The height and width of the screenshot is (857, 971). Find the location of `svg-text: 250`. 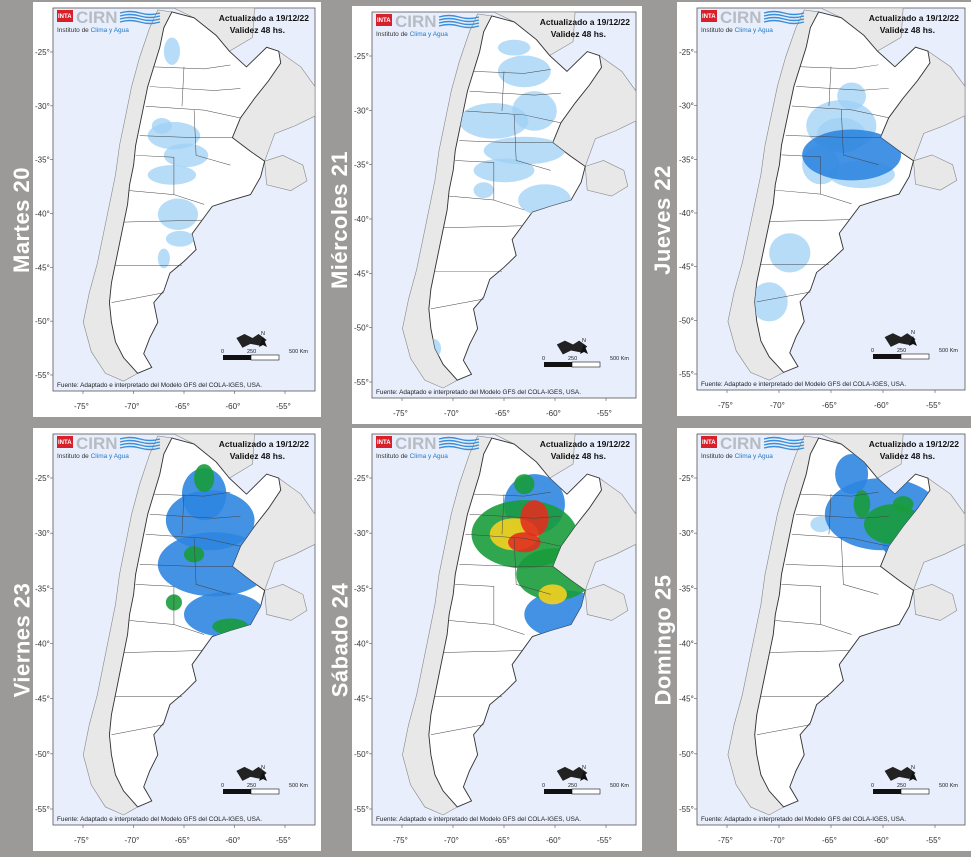

svg-text: 250 is located at coordinates (901, 351).